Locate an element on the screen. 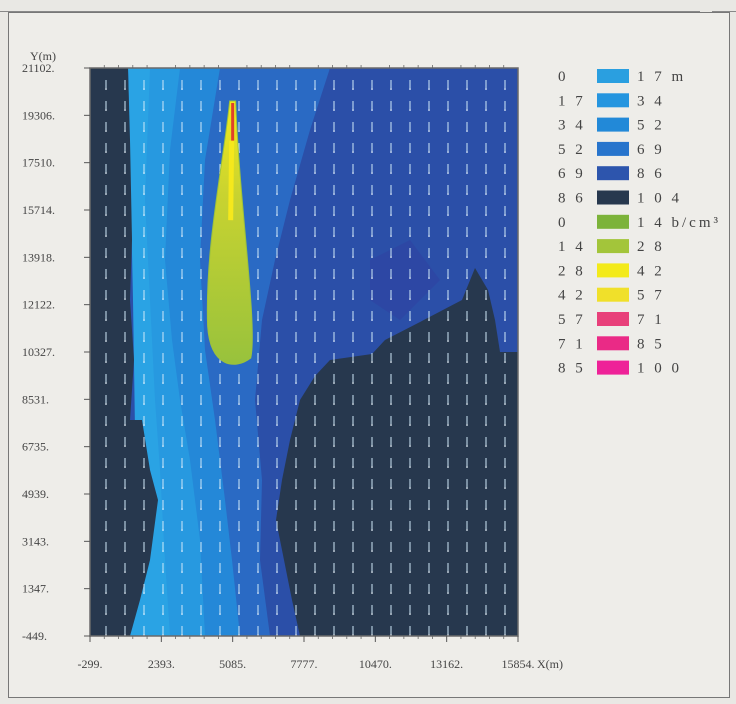 This screenshot has width=736, height=704. legend-high-label: 2 8 is located at coordinates (651, 247).